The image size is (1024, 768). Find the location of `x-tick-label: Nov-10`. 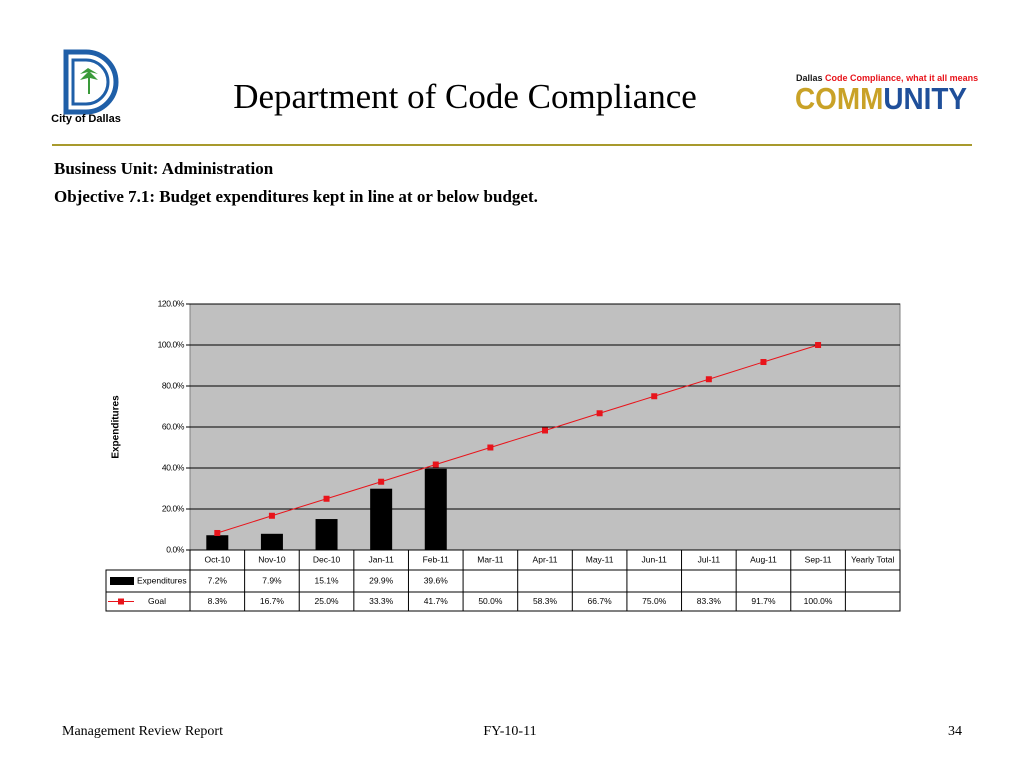

x-tick-label: Nov-10 is located at coordinates (272, 559).